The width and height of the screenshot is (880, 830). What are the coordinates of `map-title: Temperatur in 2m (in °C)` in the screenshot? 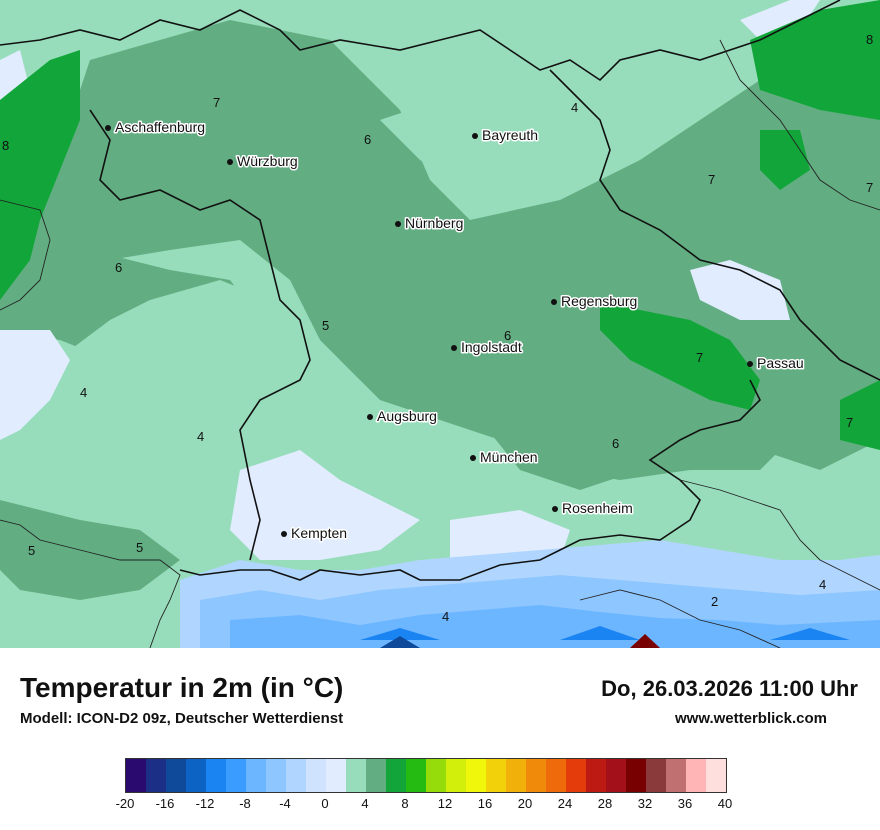 It's located at (182, 687).